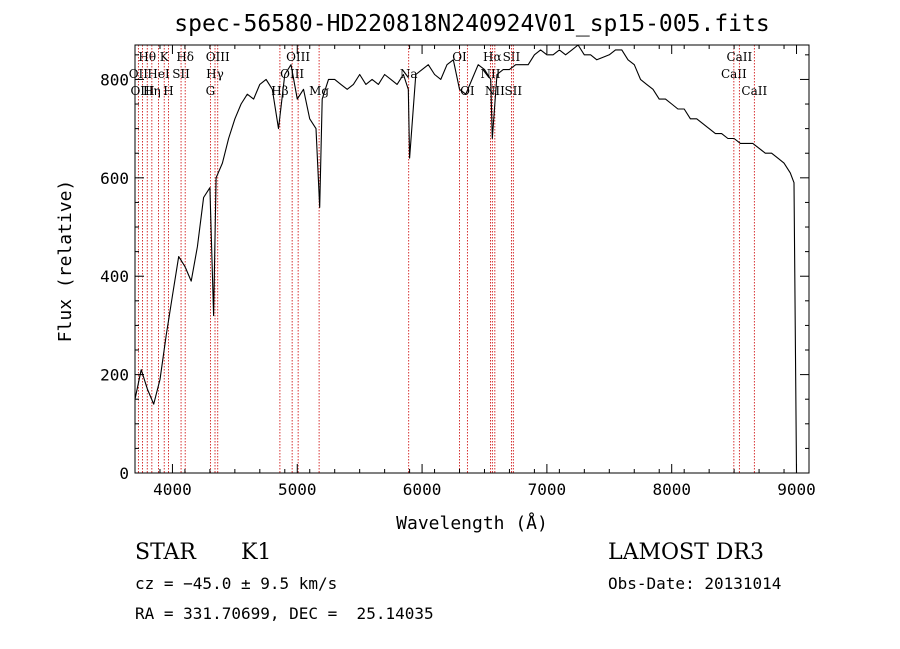 This screenshot has height=649, width=900. Describe the element at coordinates (495, 91) in the screenshot. I see `spectral-line-label: NII` at that location.